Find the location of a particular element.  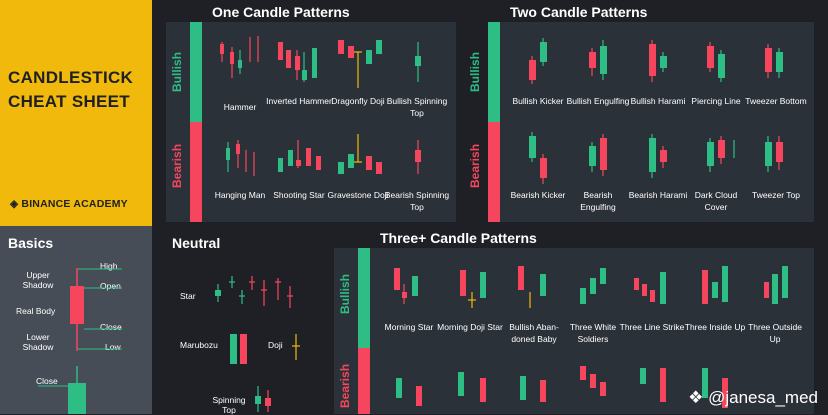

label-star: Star is located at coordinates (188, 296).